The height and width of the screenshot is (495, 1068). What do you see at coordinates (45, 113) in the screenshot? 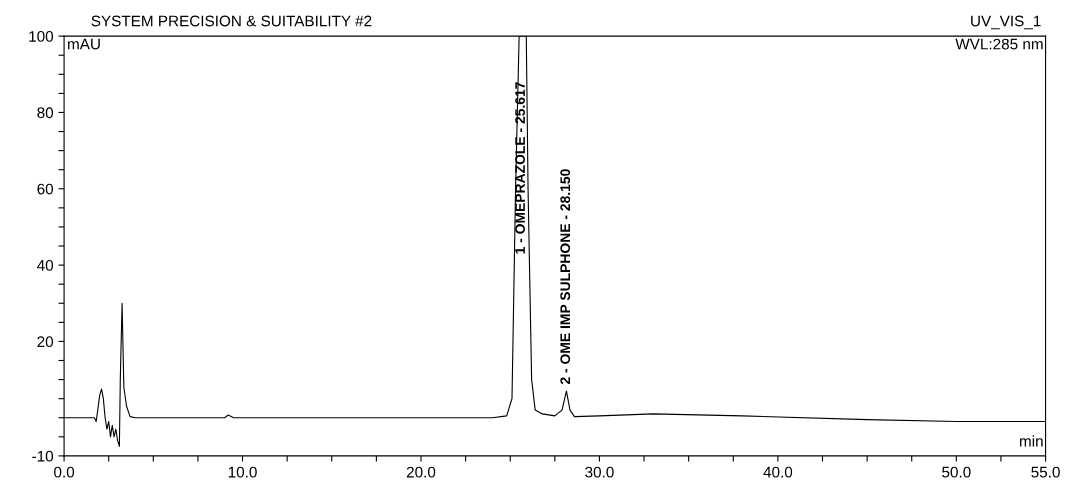
I see `y-tick-label: 80` at bounding box center [45, 113].